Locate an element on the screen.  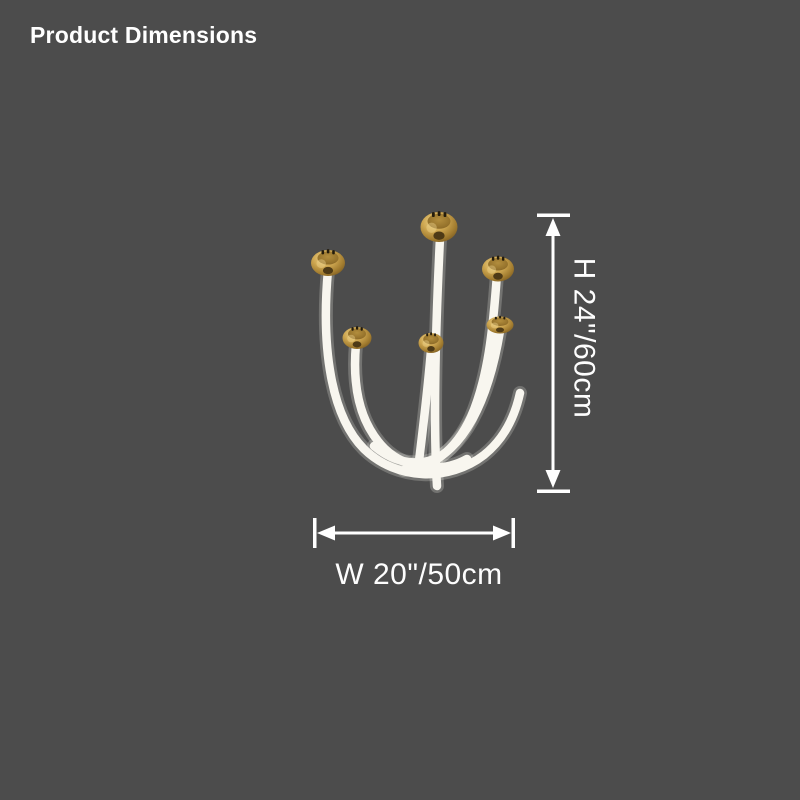
led-tubes is located at coordinates (423, 362).